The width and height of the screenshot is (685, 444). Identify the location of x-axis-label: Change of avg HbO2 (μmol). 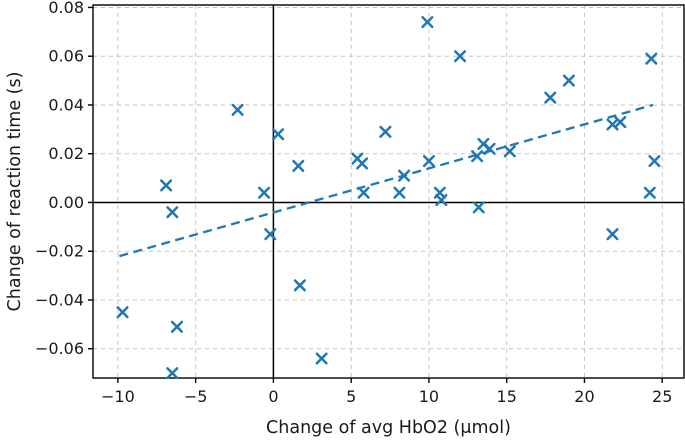
(388, 428).